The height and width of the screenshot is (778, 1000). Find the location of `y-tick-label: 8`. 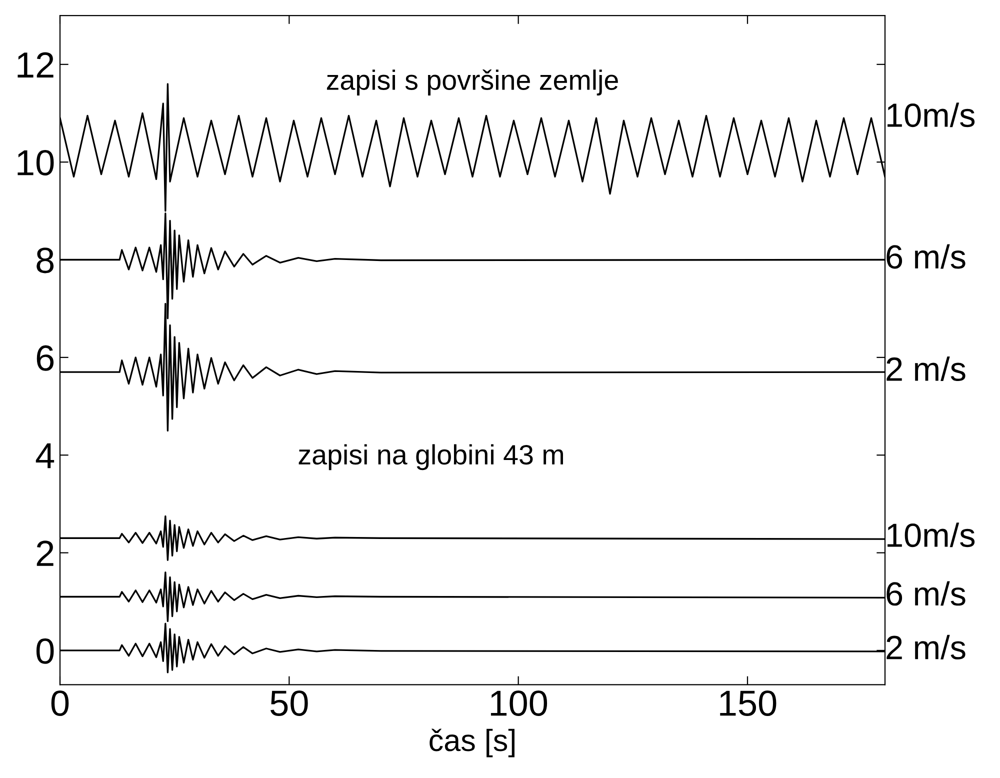

y-tick-label: 8 is located at coordinates (45, 261).